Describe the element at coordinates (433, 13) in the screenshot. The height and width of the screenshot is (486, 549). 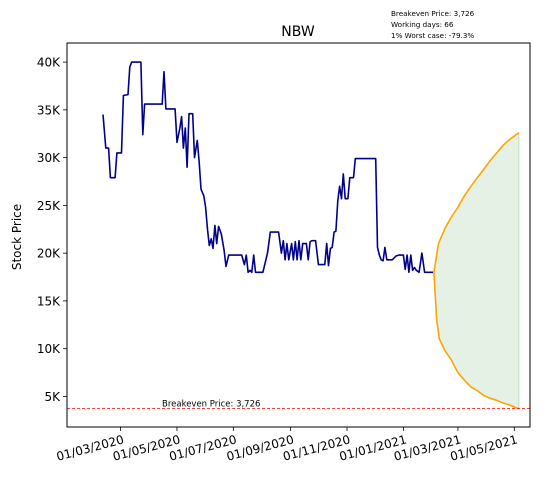
I see `info-breakeven: Breakeven Price: 3,726` at that location.